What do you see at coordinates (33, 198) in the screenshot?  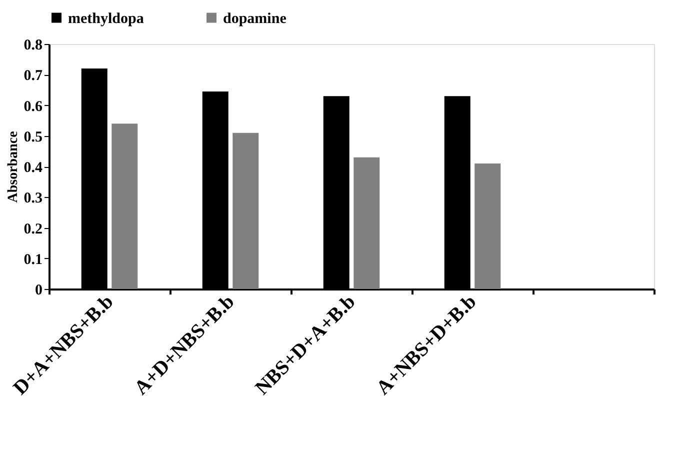 I see `y-tick-label: 0.3` at bounding box center [33, 198].